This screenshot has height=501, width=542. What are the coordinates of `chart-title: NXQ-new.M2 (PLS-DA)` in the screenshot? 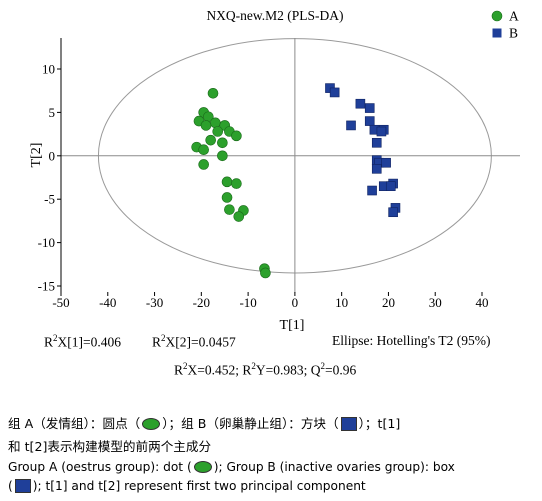 It's located at (274, 15).